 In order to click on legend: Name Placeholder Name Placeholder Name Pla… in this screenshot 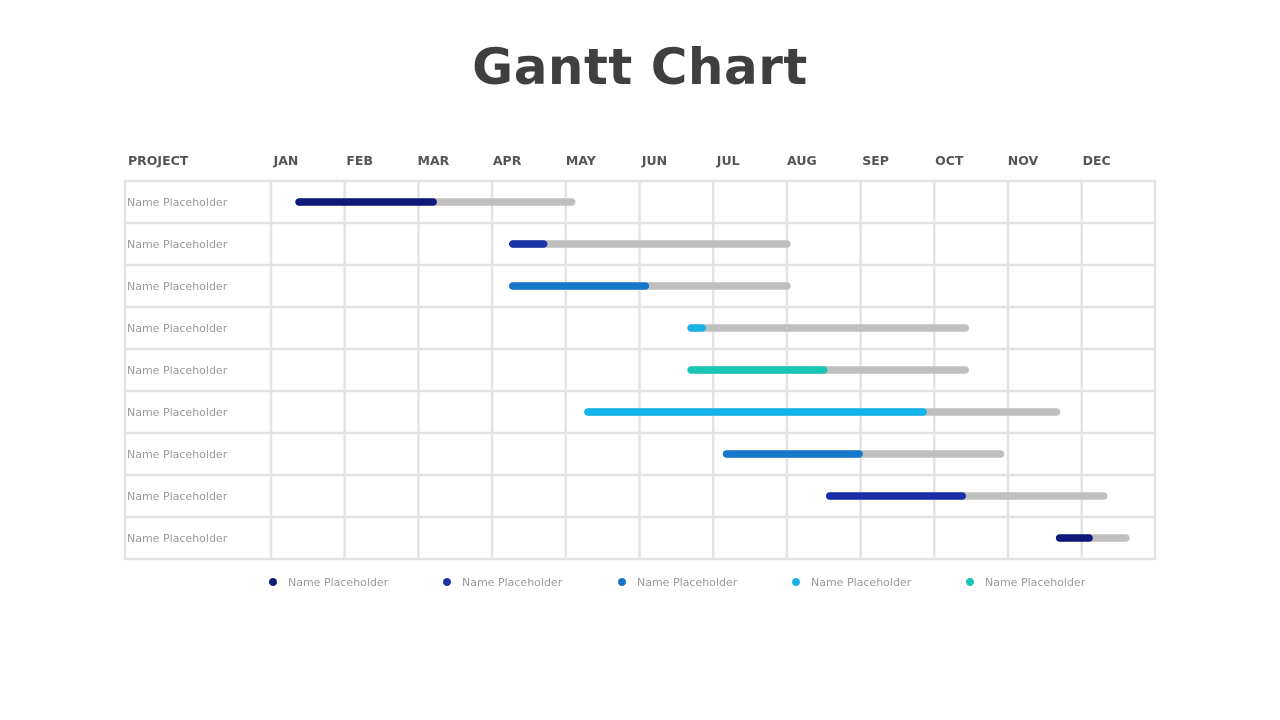, I will do `click(677, 582)`.